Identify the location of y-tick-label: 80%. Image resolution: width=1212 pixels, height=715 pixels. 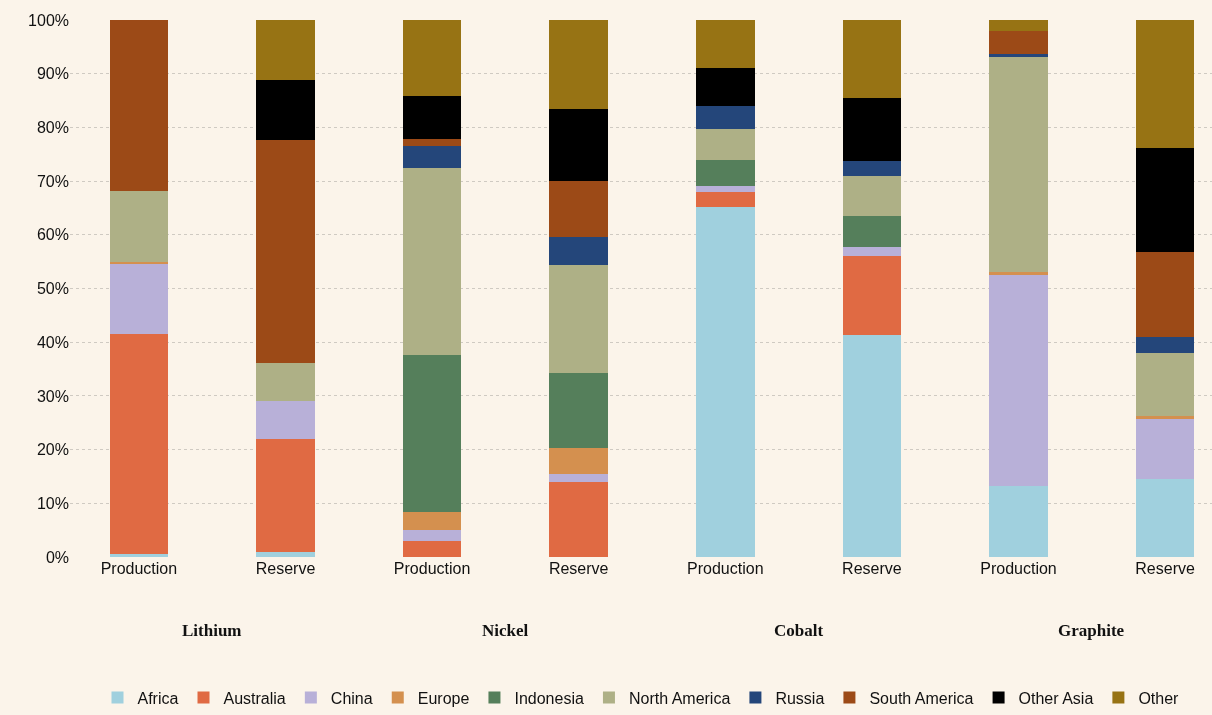
(52, 127).